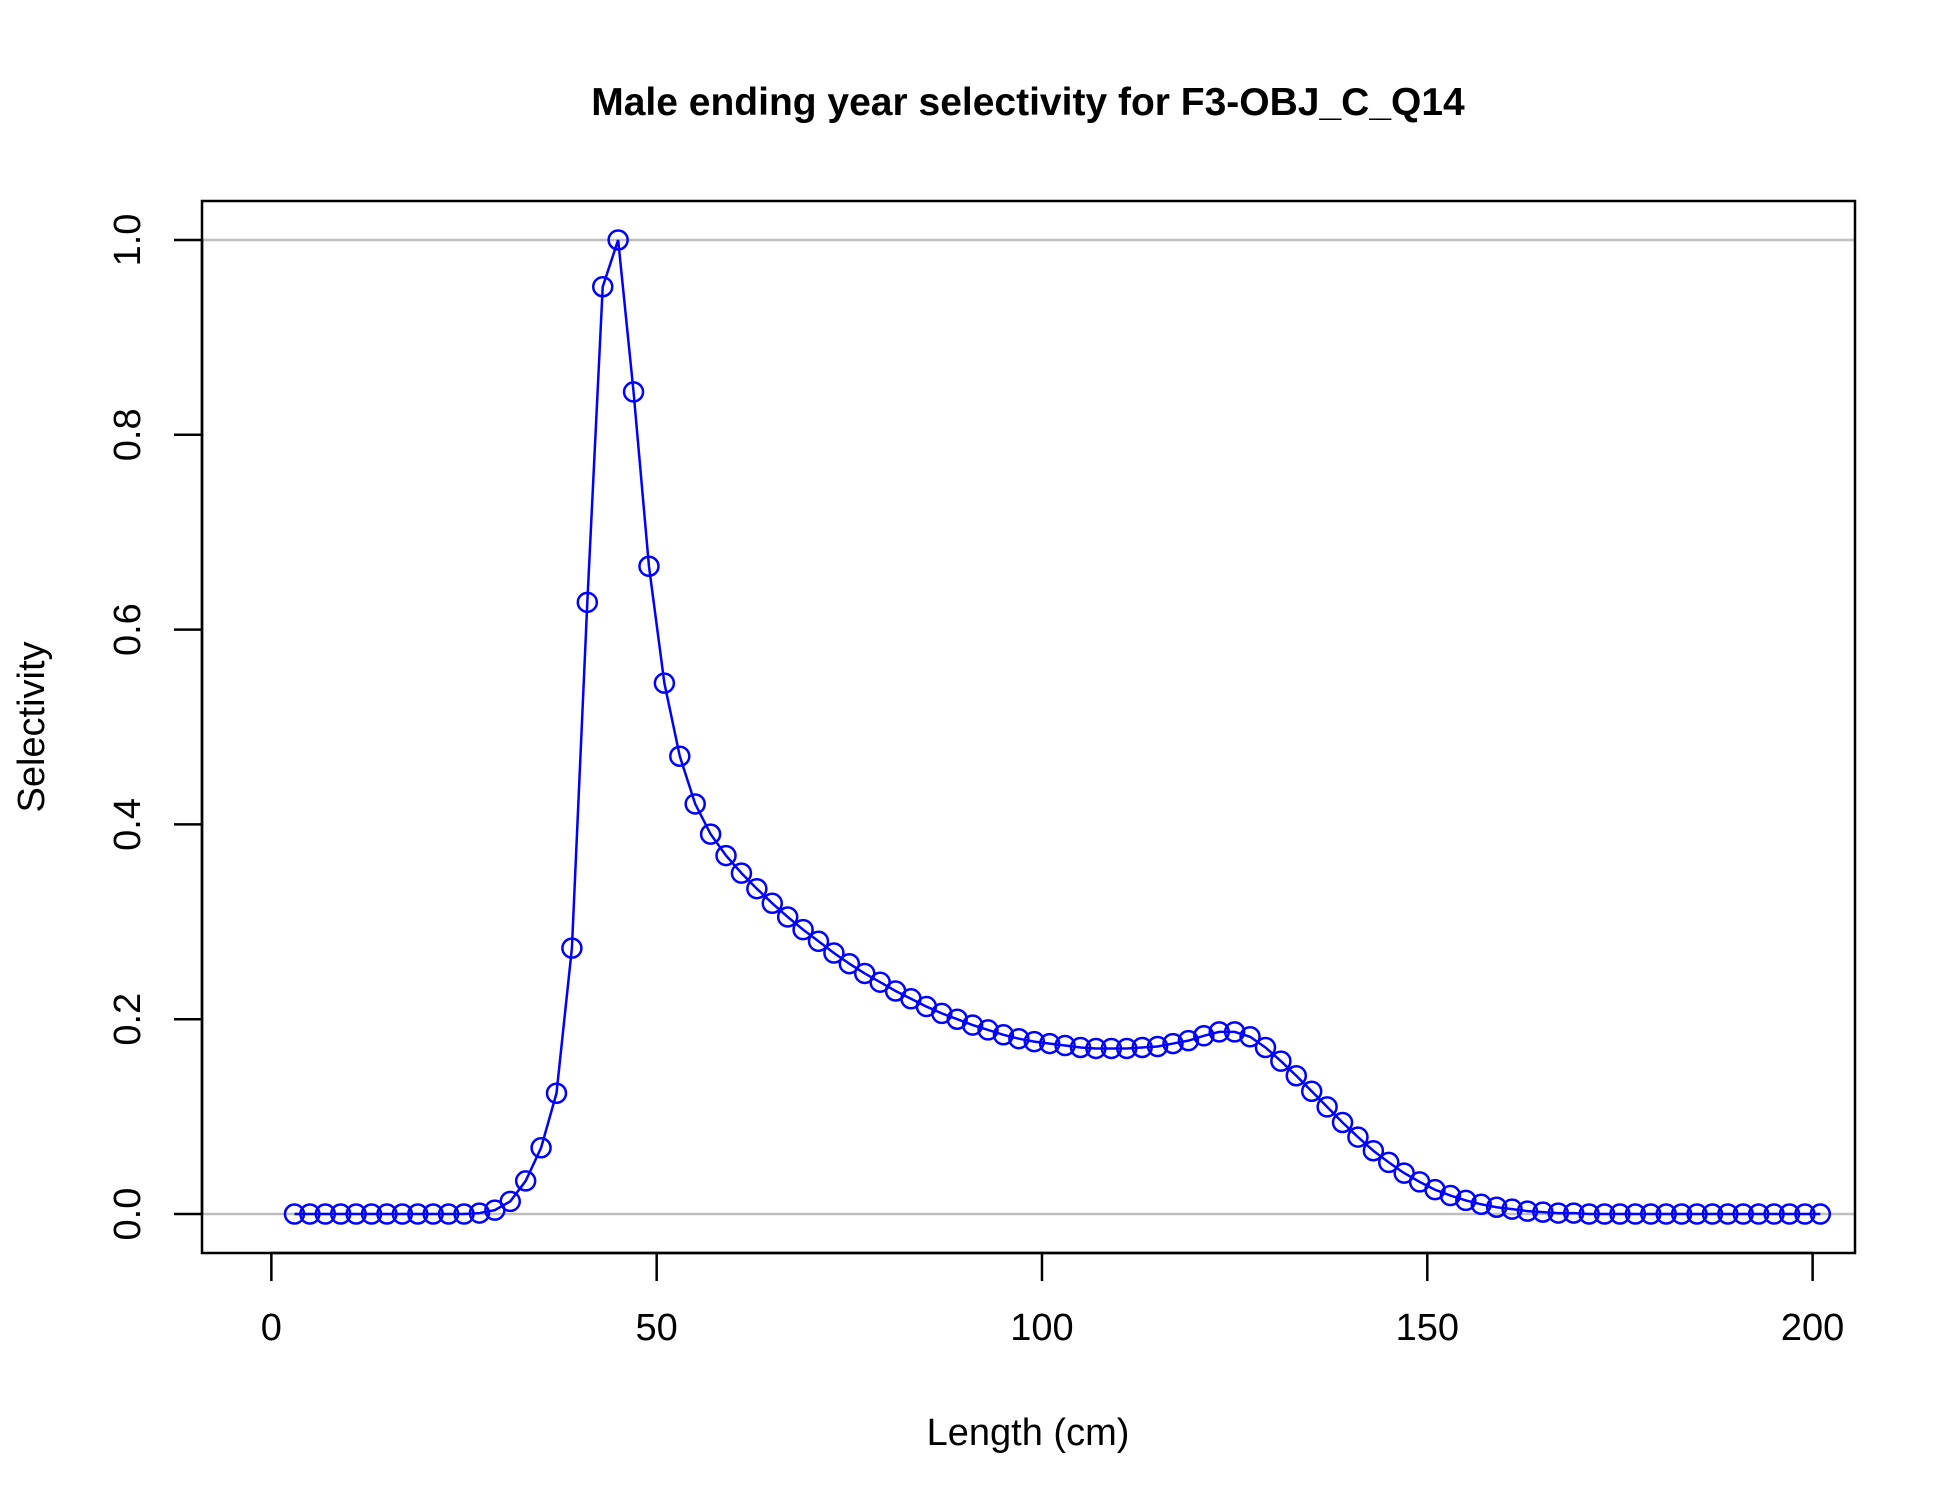 This screenshot has width=1950, height=1500. What do you see at coordinates (128, 824) in the screenshot?
I see `y-tick-label: 0.4` at bounding box center [128, 824].